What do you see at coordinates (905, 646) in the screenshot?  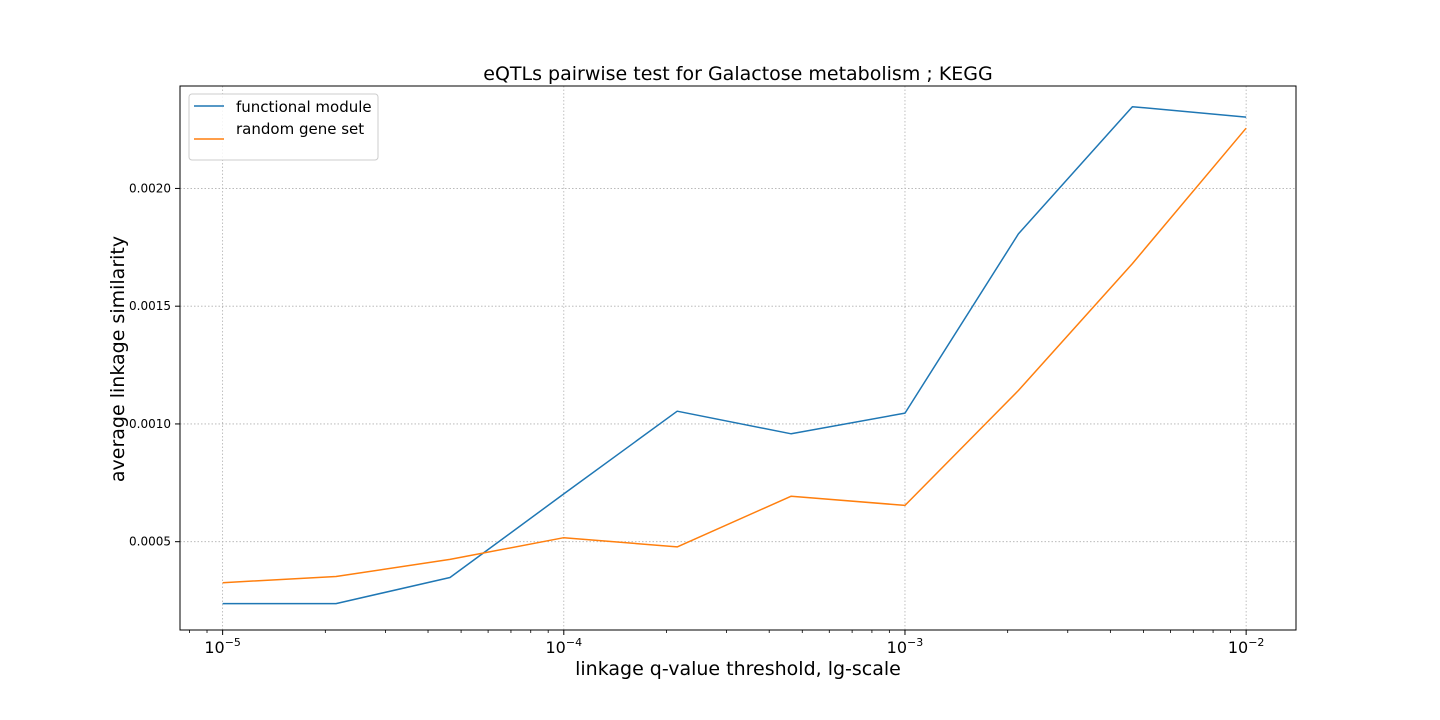 I see `x-tick-label: 10⁻³` at bounding box center [905, 646].